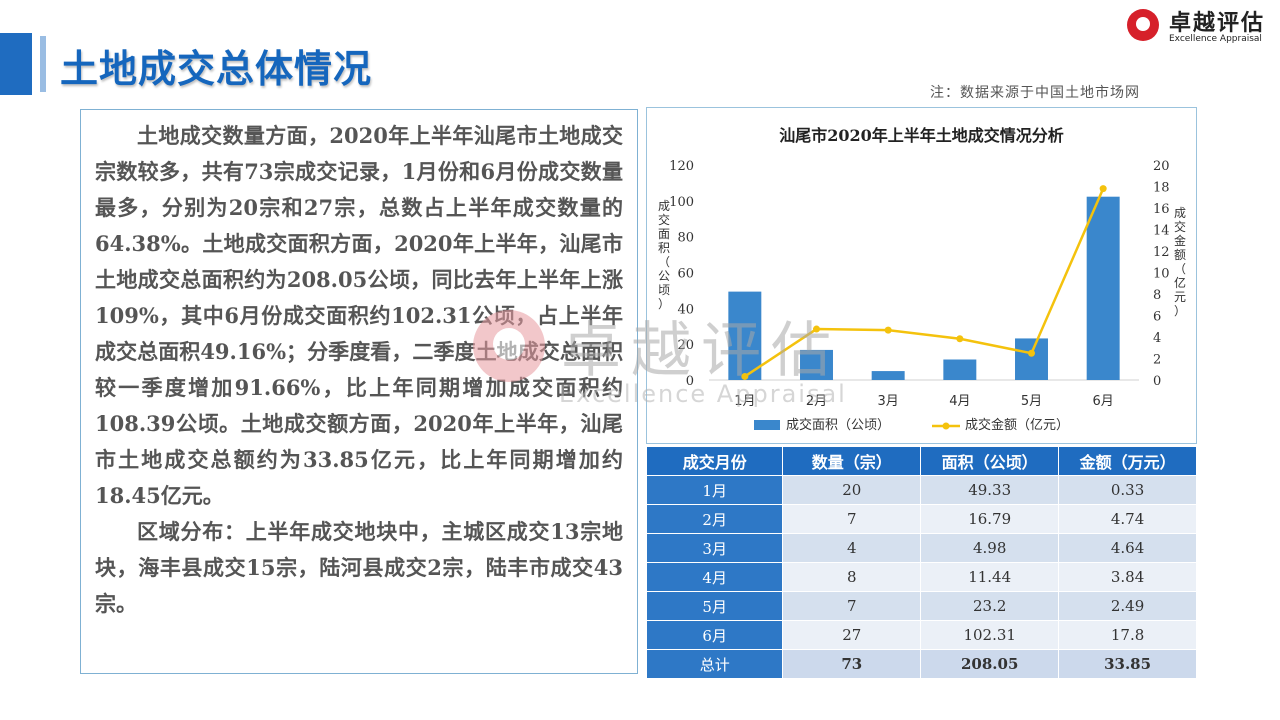 The height and width of the screenshot is (720, 1280). Describe the element at coordinates (990, 664) in the screenshot. I see `total-area: 208.05` at that location.